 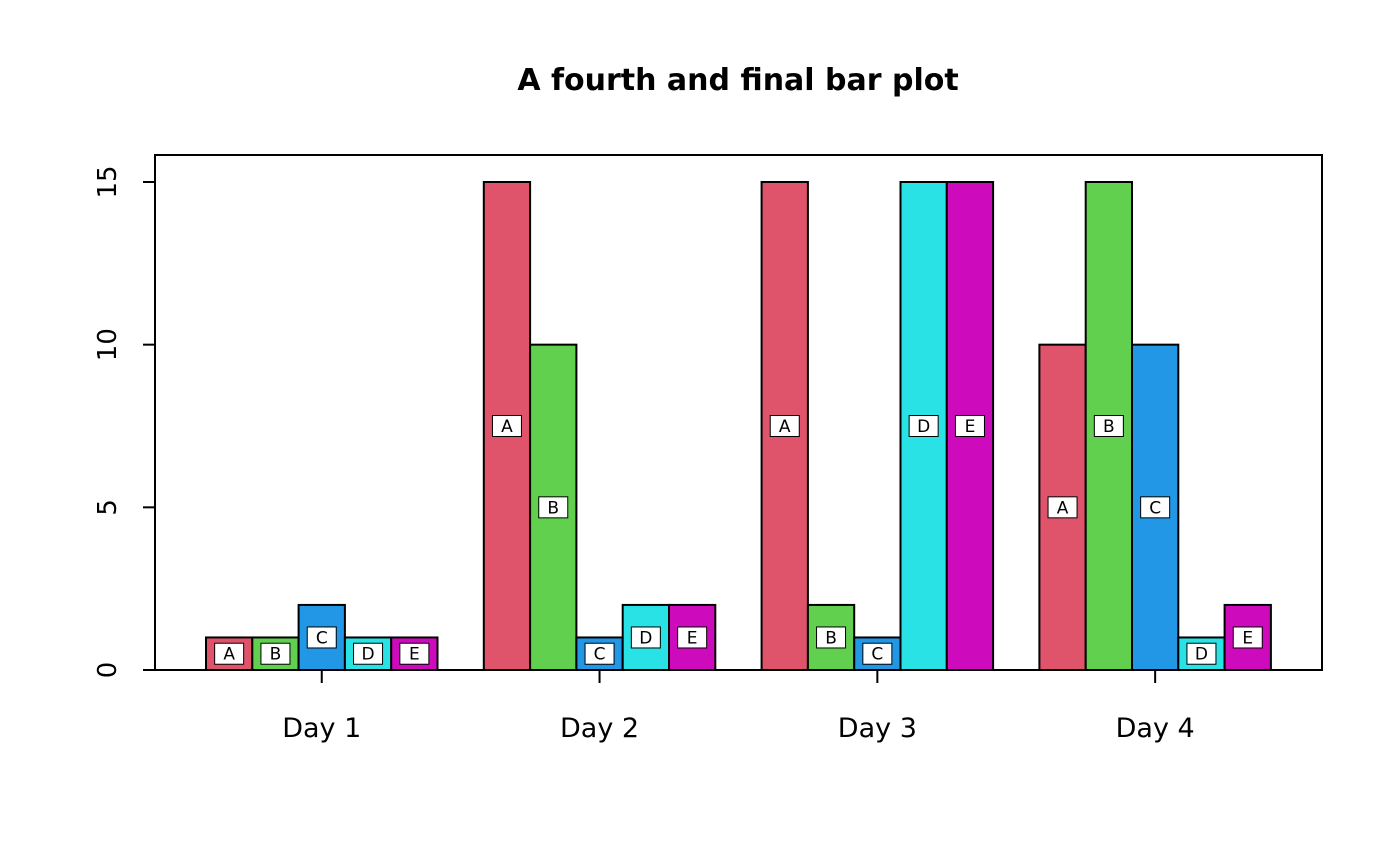 What do you see at coordinates (877, 728) in the screenshot?
I see `x-axis-category-label: Day 3` at bounding box center [877, 728].